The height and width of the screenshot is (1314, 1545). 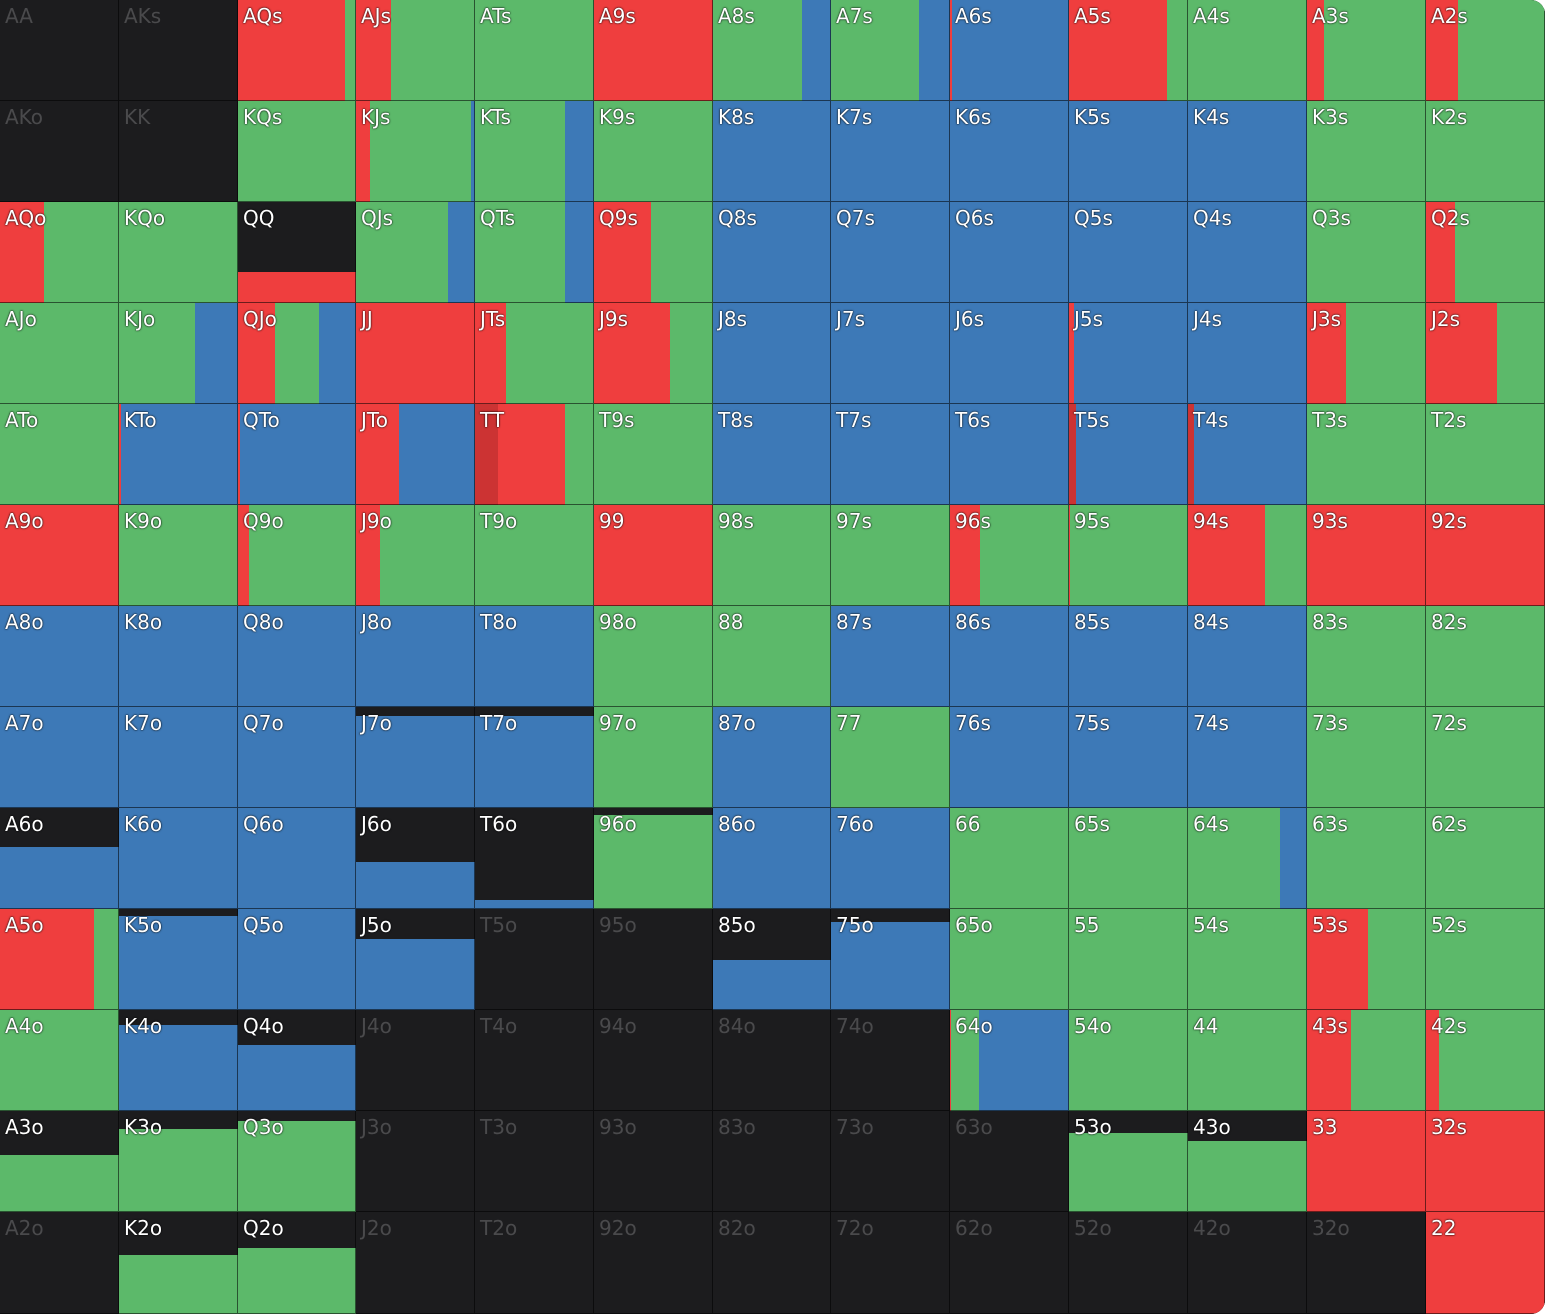 I want to click on hand-cell: A5s, so click(x=1128, y=50).